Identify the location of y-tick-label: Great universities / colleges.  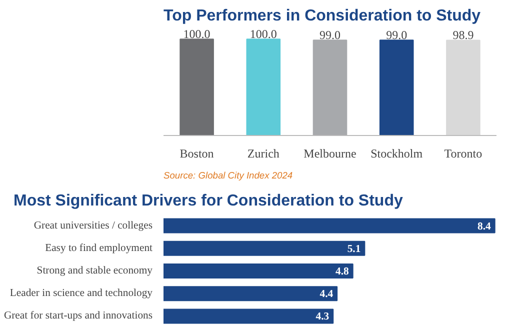
(93, 226).